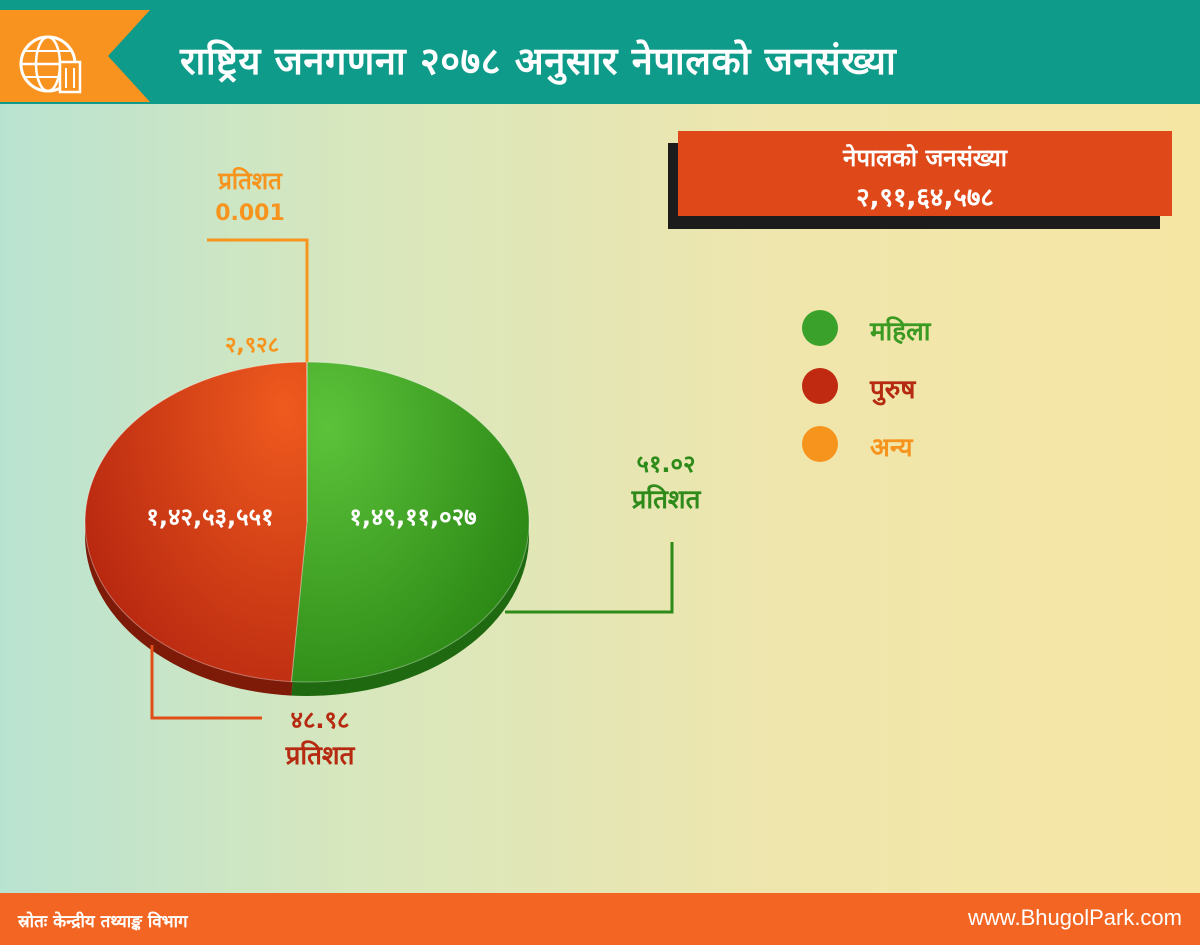 The height and width of the screenshot is (945, 1200). Describe the element at coordinates (103, 922) in the screenshot. I see `source-text: स्रोतः केन्द्रीय तथ्याङ्क विभाग` at that location.